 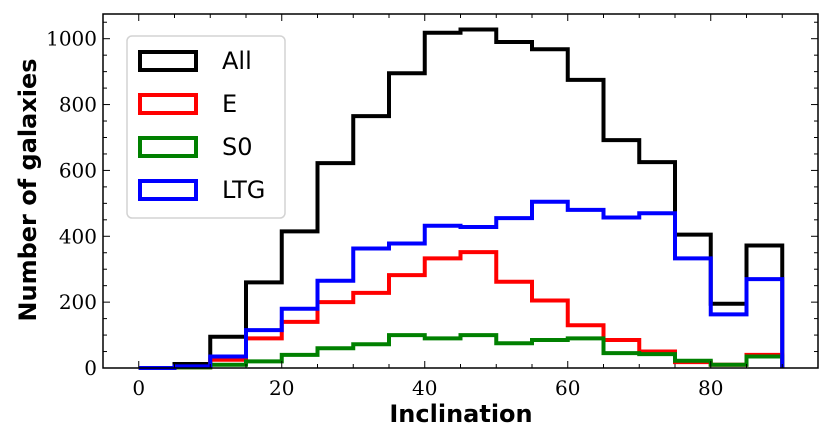 What do you see at coordinates (168, 61) in the screenshot?
I see `legend-swatch-all` at bounding box center [168, 61].